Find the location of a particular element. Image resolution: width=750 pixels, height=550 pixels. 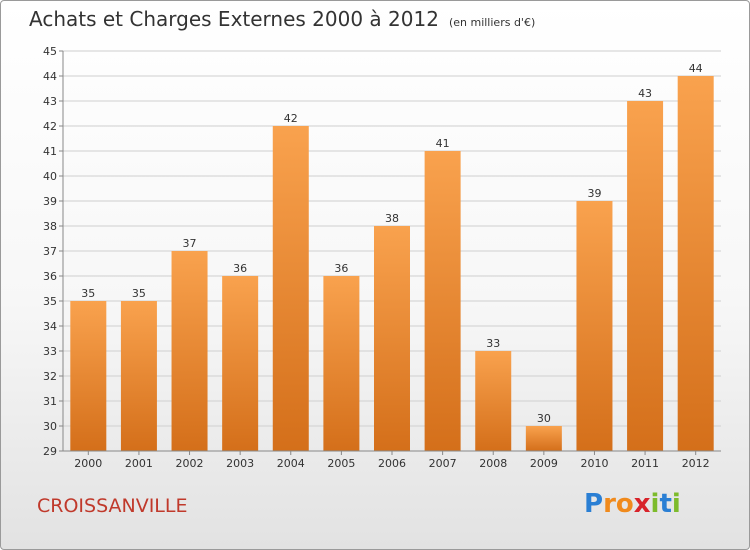

y-tick-label: 29 is located at coordinates (50, 451).